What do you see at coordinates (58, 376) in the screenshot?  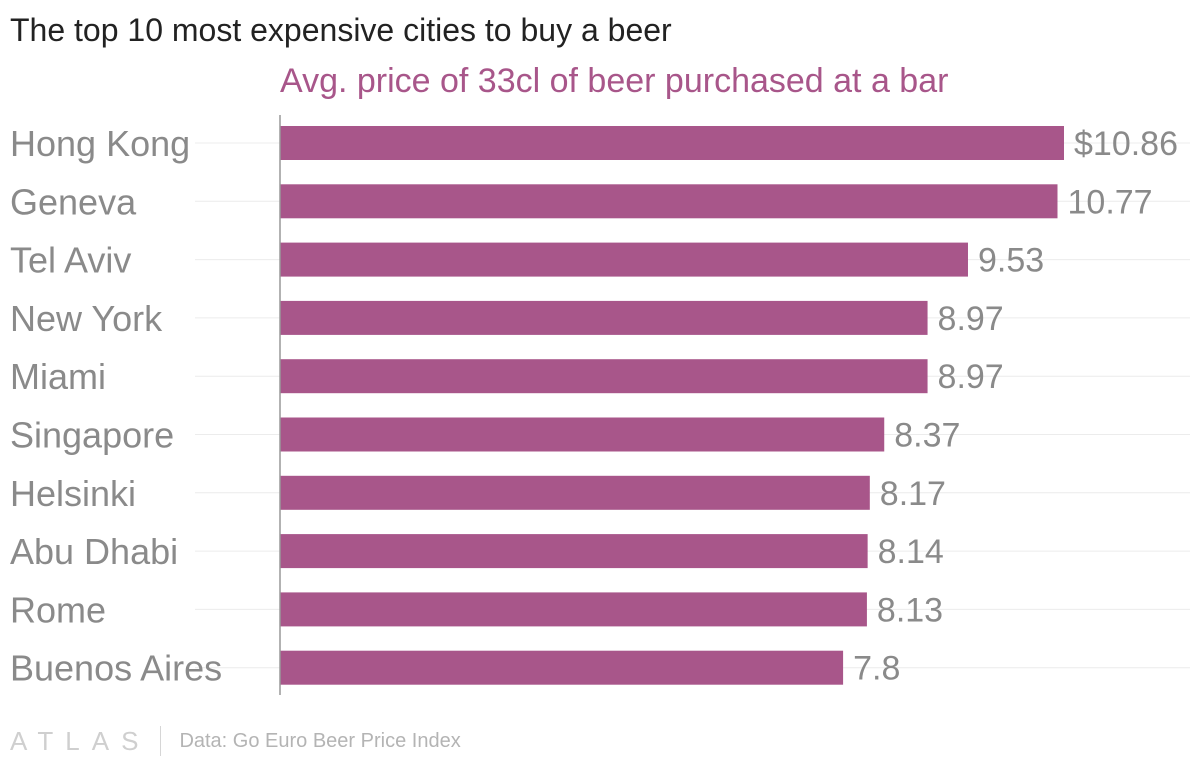 I see `category-label: Miami` at bounding box center [58, 376].